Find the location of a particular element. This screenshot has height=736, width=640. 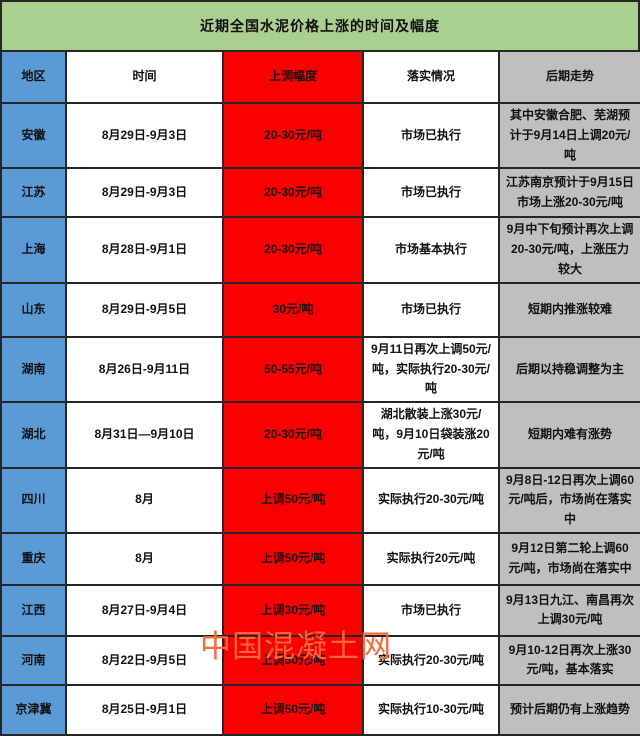

region-cell: 四川 is located at coordinates (33, 500).